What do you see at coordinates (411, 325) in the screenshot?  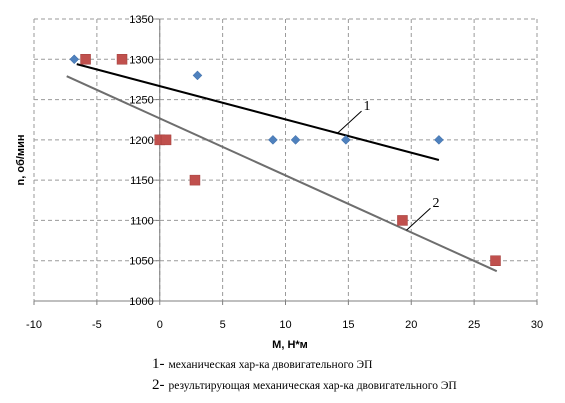 I see `x-tick-label: 20` at bounding box center [411, 325].